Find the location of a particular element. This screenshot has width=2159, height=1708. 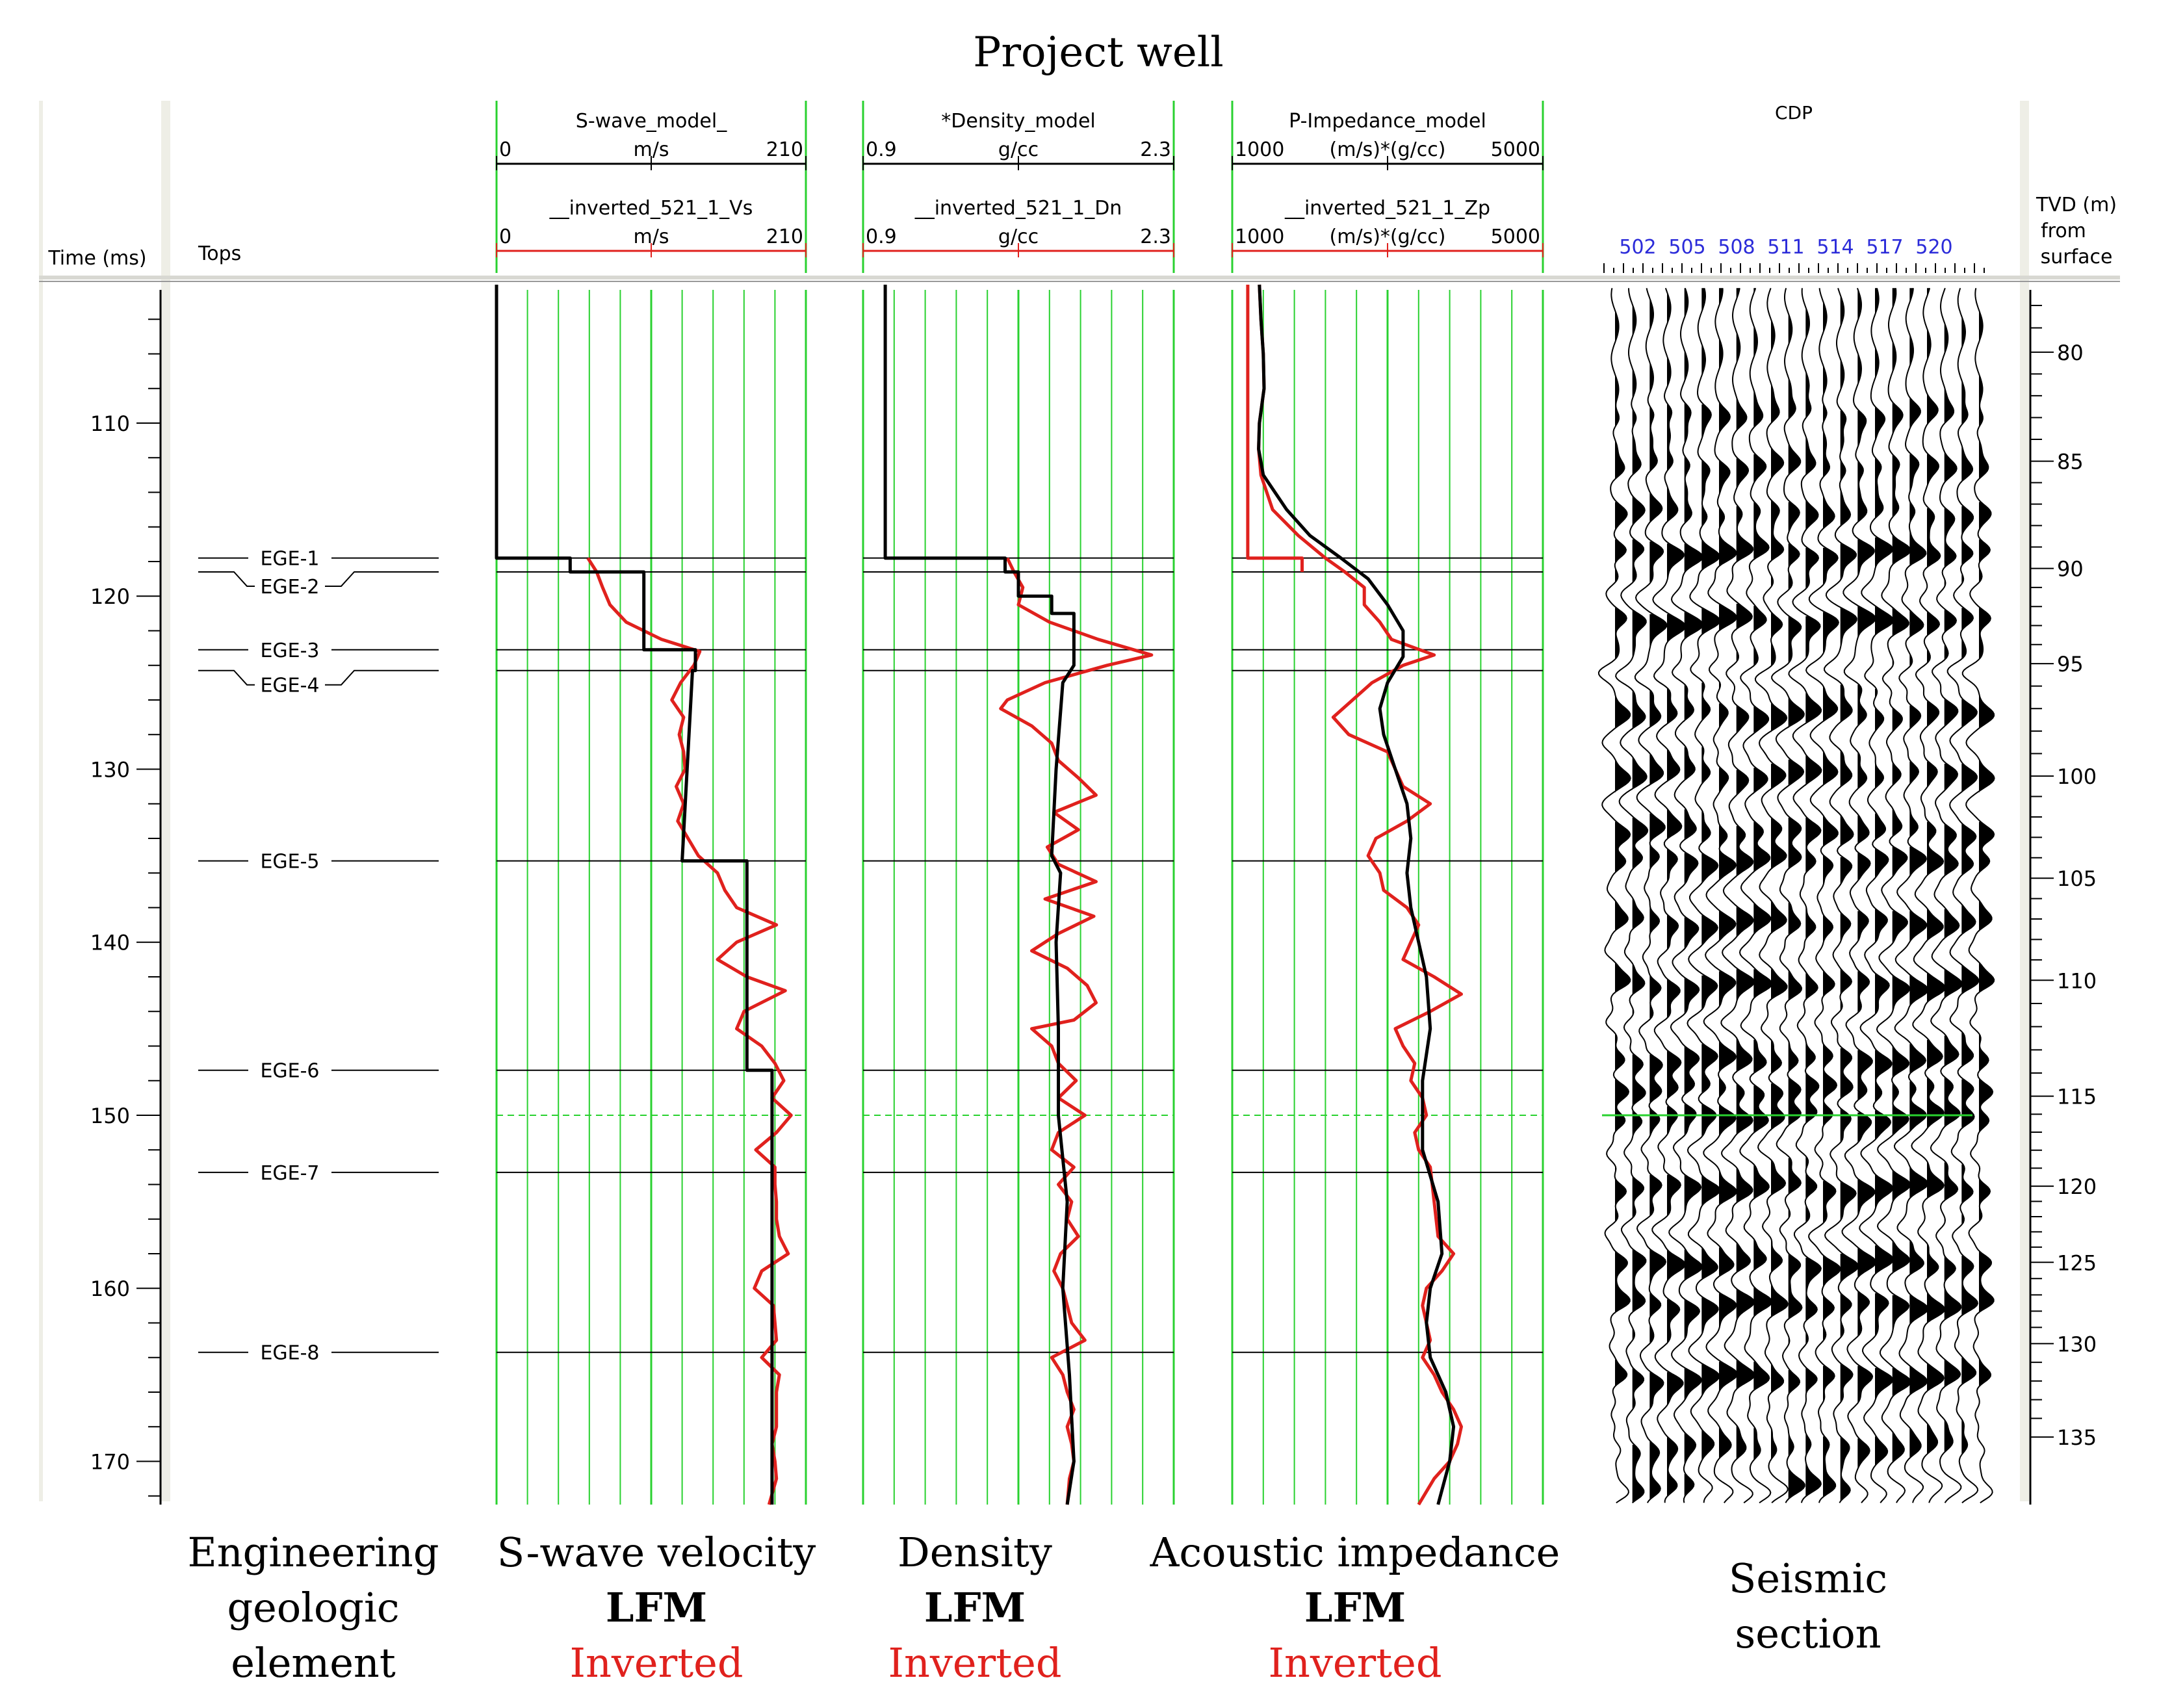

s-wave-track is located at coordinates (651, 803).